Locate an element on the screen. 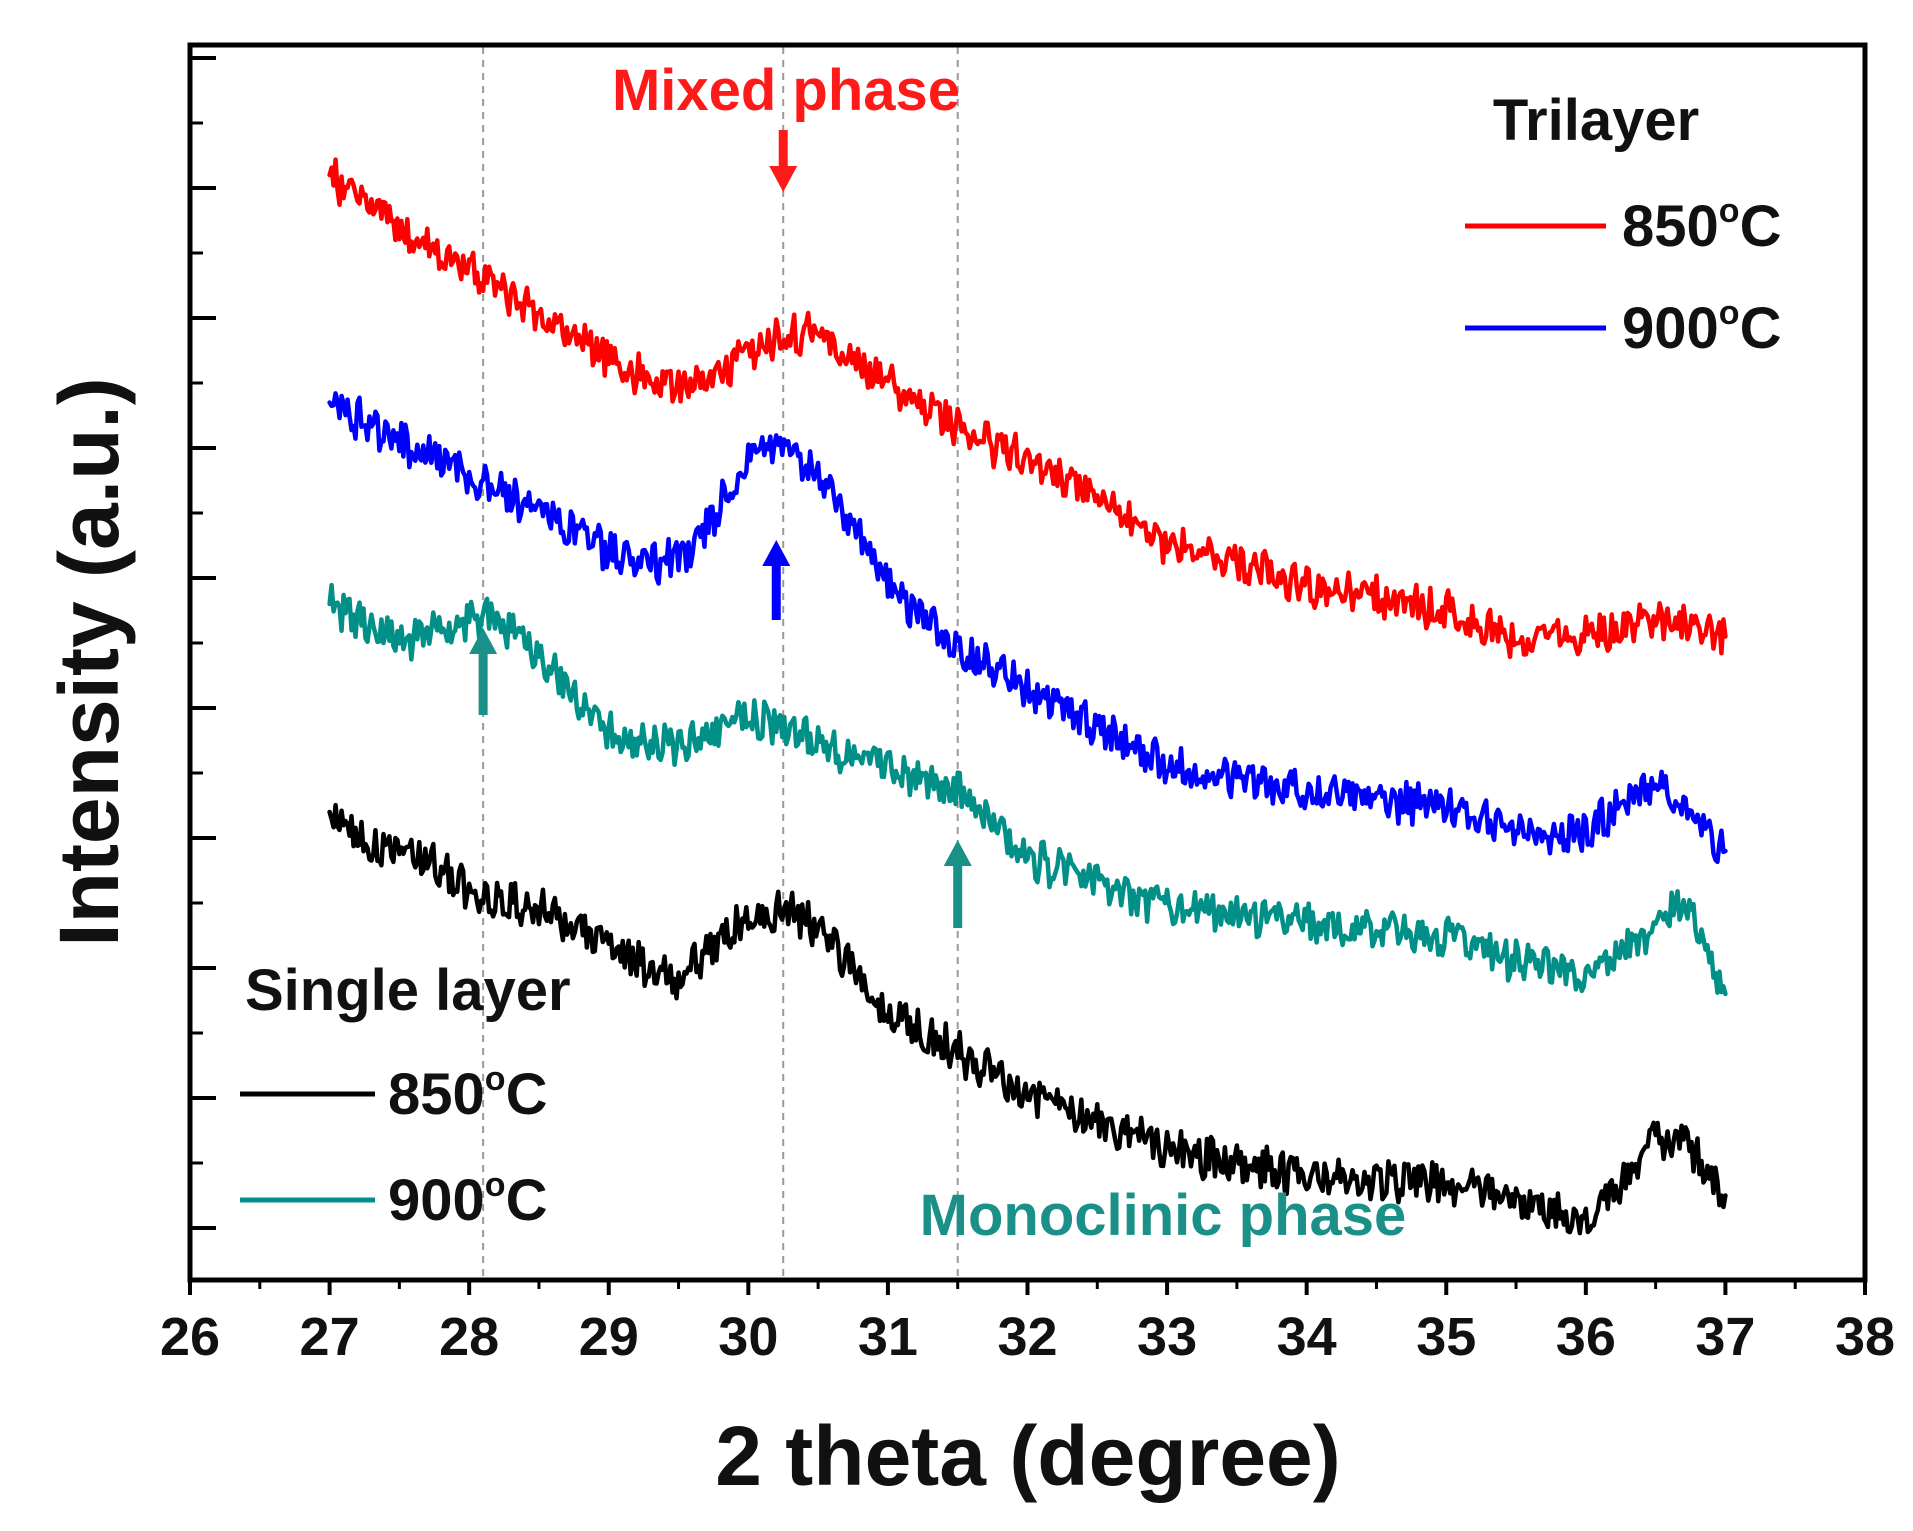 This screenshot has width=1913, height=1531. legend-label-trilayer-850: 850oC is located at coordinates (1701, 225).